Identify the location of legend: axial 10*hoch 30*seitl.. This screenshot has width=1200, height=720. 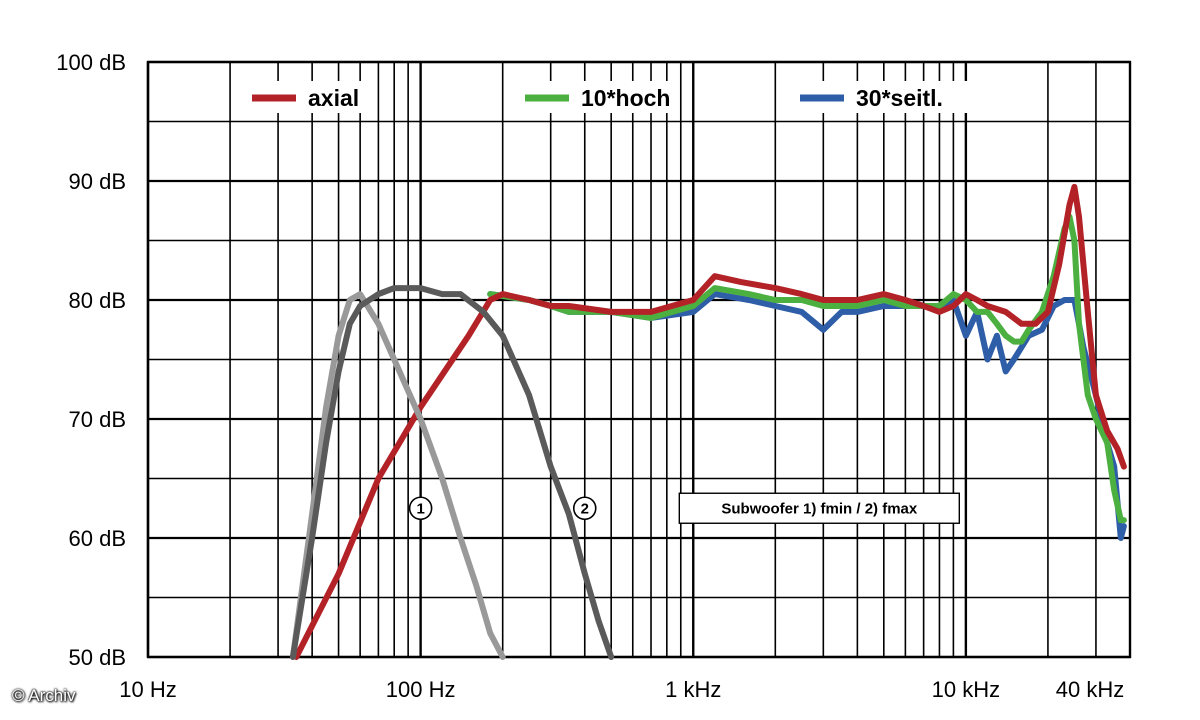
(611, 97).